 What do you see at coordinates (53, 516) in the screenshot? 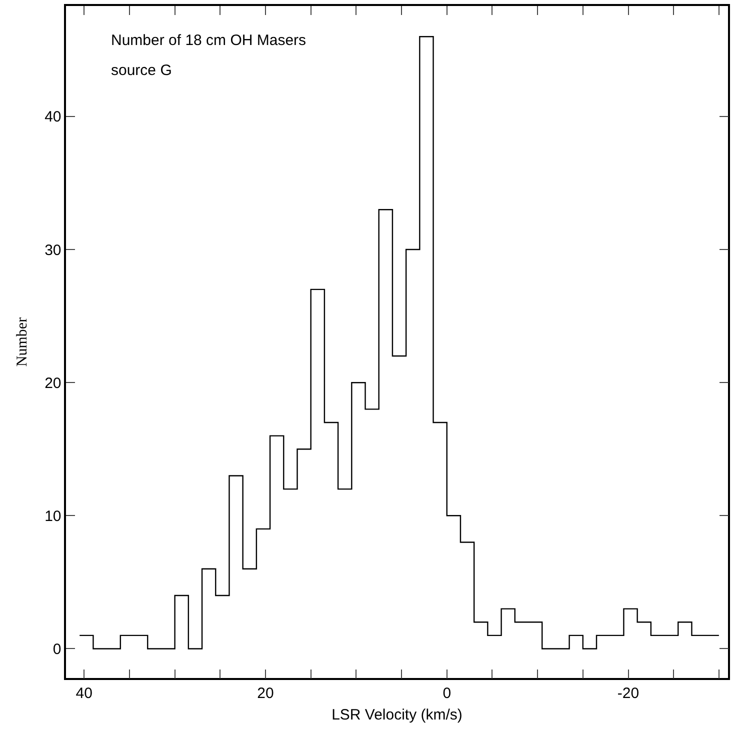
I see `y-tick-label: 10` at bounding box center [53, 516].